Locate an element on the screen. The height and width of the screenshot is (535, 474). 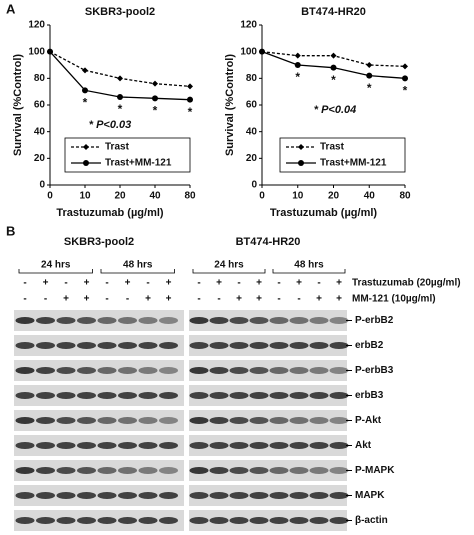
blot-row-label: P-erbB3 is located at coordinates (374, 370).